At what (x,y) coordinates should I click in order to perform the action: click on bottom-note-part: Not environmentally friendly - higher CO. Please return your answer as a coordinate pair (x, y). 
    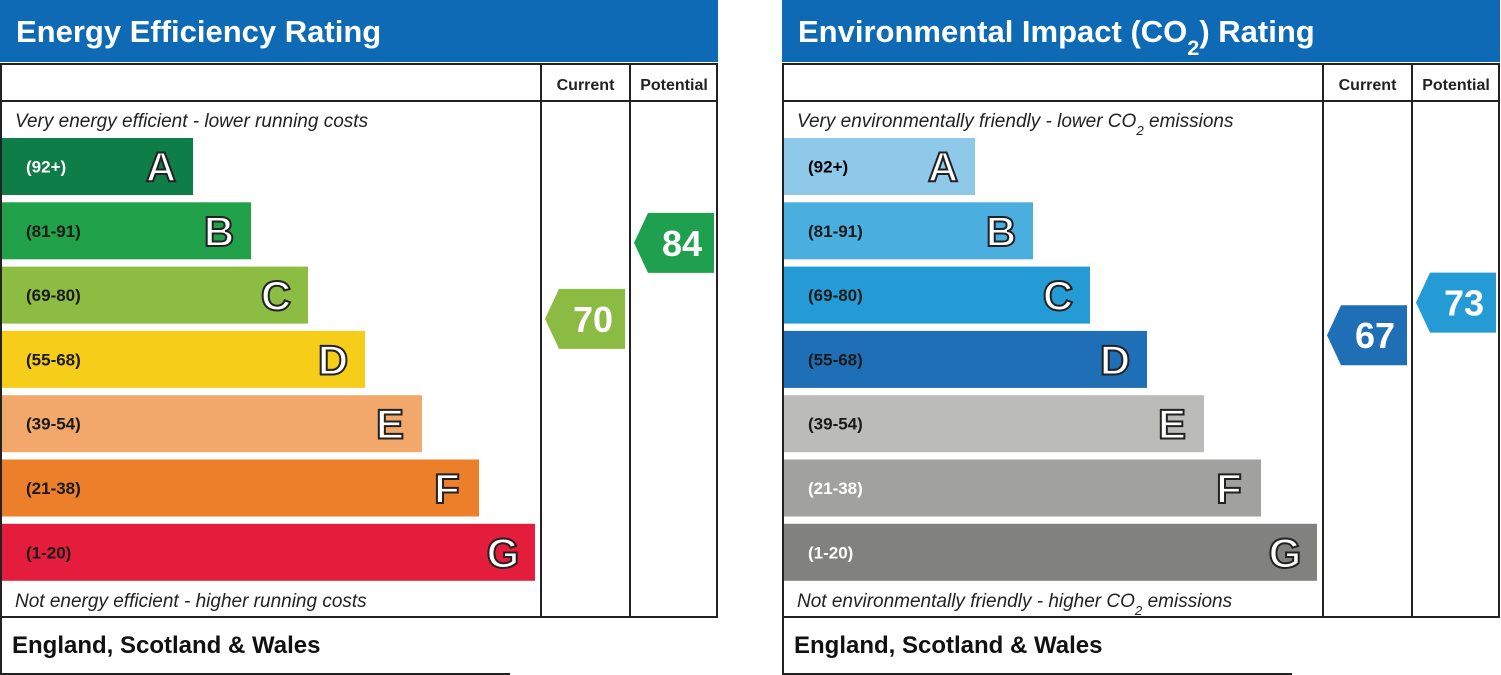
    Looking at the image, I should click on (966, 601).